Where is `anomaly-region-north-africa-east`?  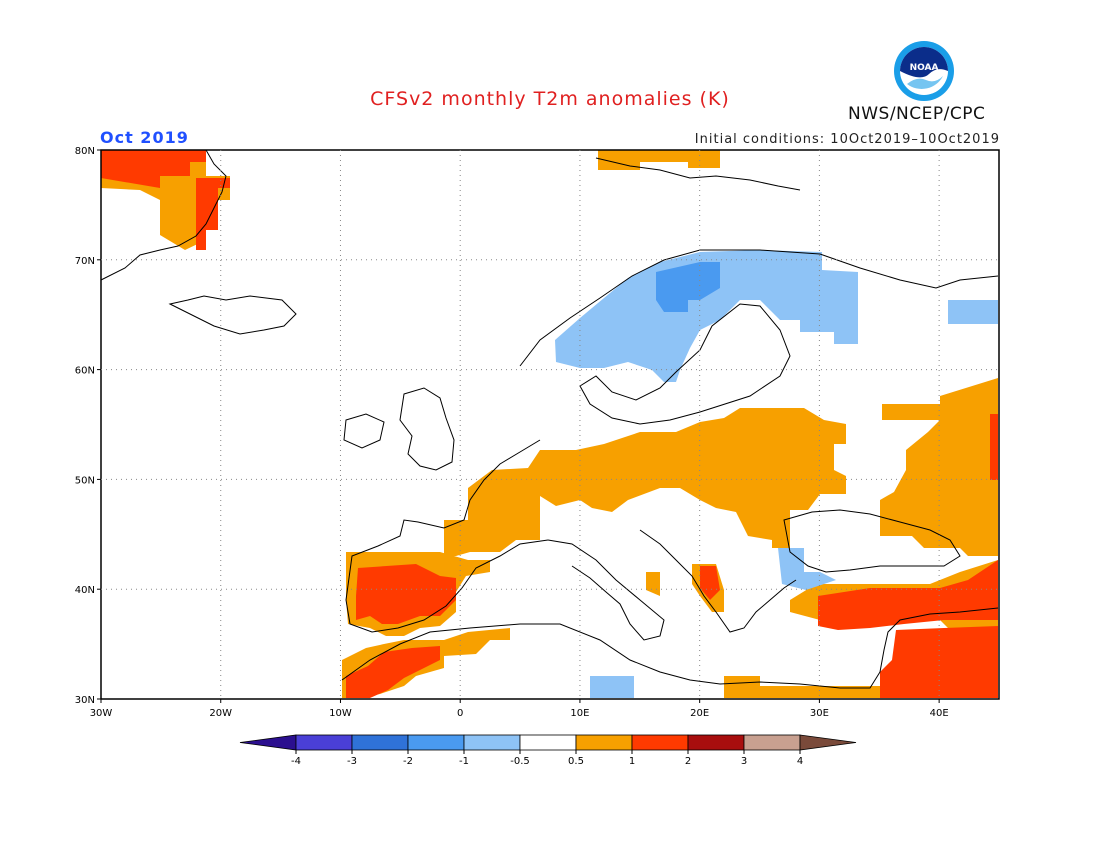
anomaly-region-north-africa-east is located at coordinates (802, 687).